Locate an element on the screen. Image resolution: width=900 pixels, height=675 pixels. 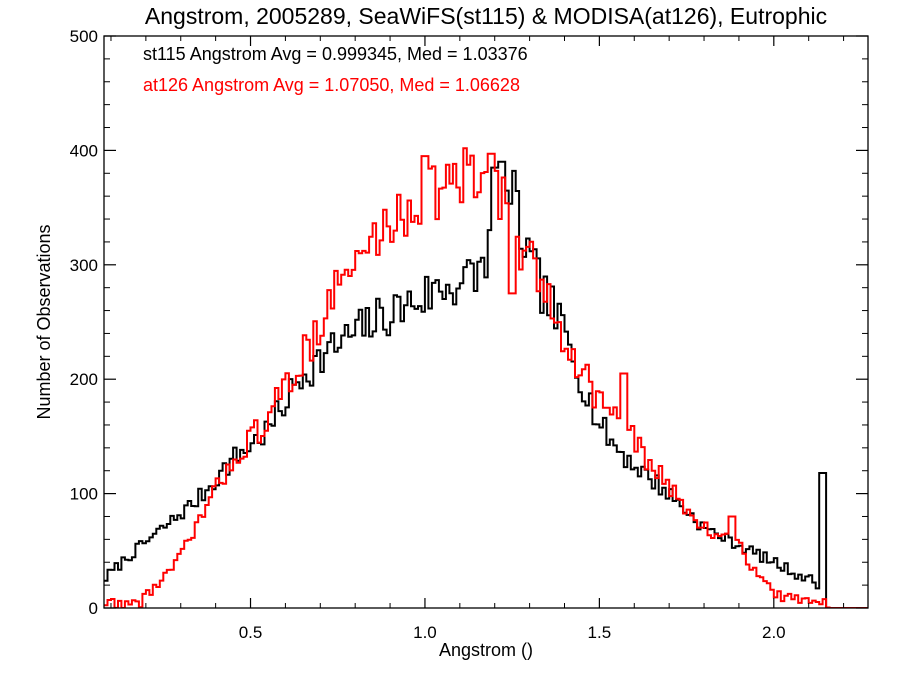
y-tick-label: 500 is located at coordinates (84, 36).